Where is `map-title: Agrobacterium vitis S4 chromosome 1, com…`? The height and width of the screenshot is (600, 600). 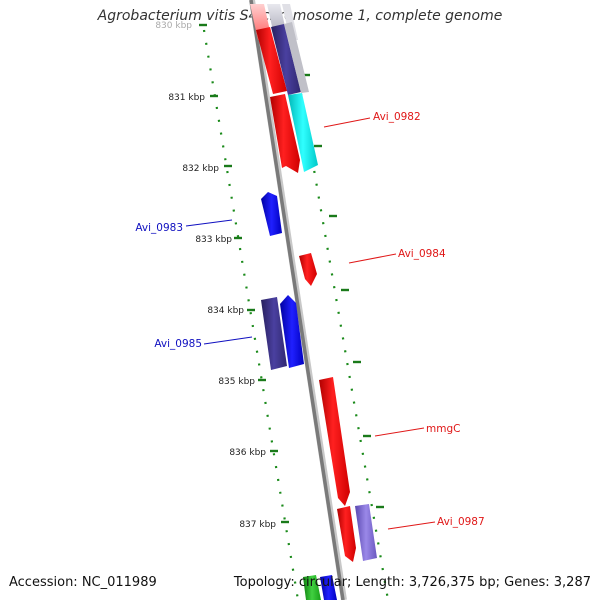 map-title: Agrobacterium vitis S4 chromosome 1, com… is located at coordinates (300, 16).